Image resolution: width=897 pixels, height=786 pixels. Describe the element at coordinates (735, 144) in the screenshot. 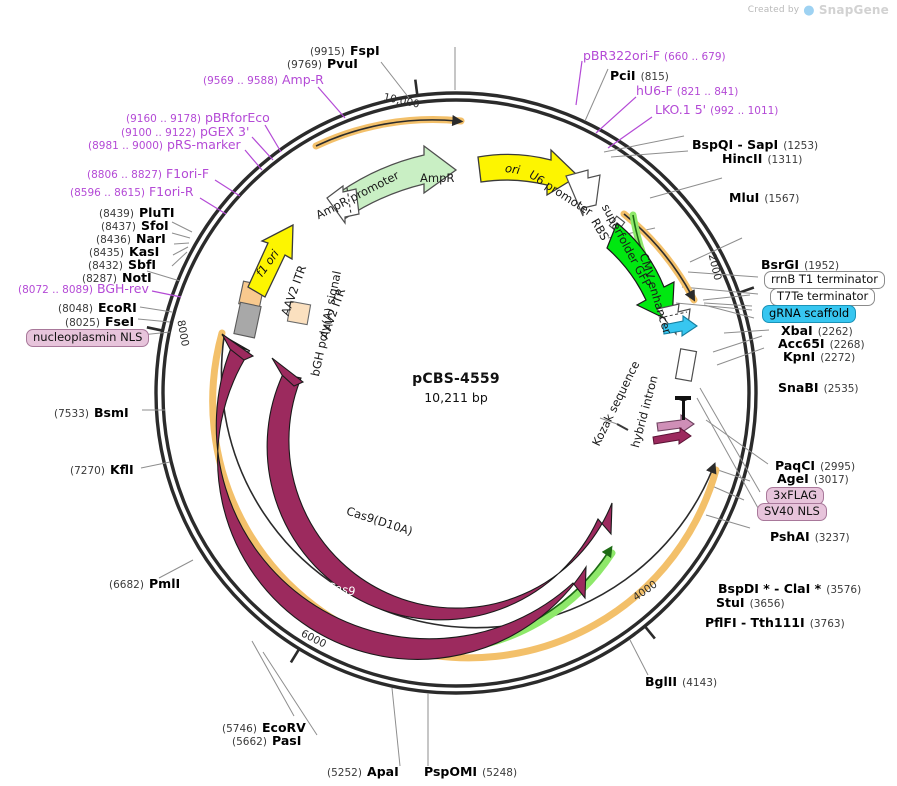

I see `enzyme-bspQI-sapI-name: BspQI - SapI` at that location.